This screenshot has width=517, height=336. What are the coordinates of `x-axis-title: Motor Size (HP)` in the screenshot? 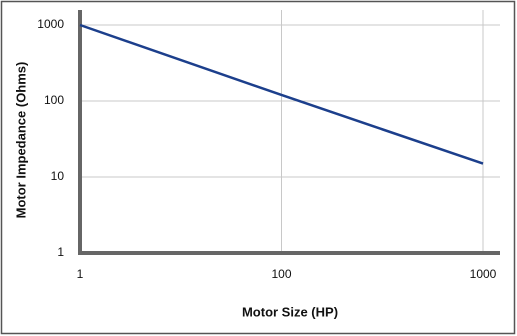 It's located at (290, 311).